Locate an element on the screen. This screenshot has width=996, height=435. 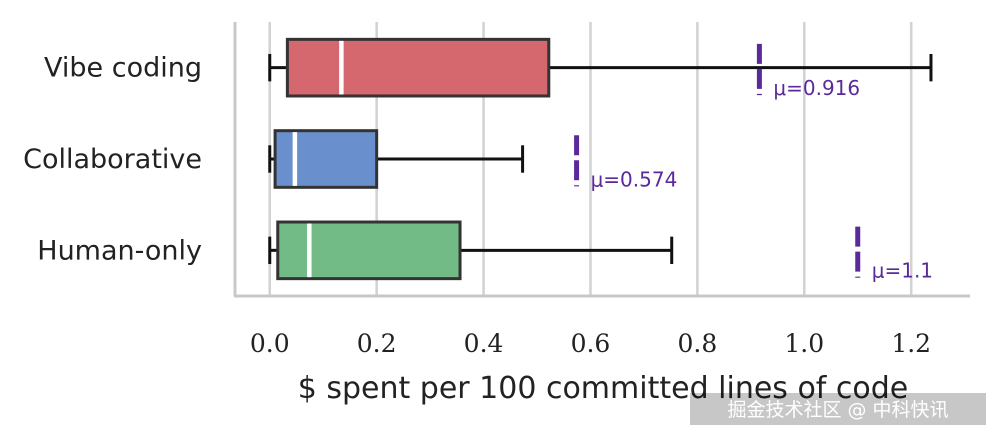
x-tick-label-2: 0.4 is located at coordinates (484, 343).